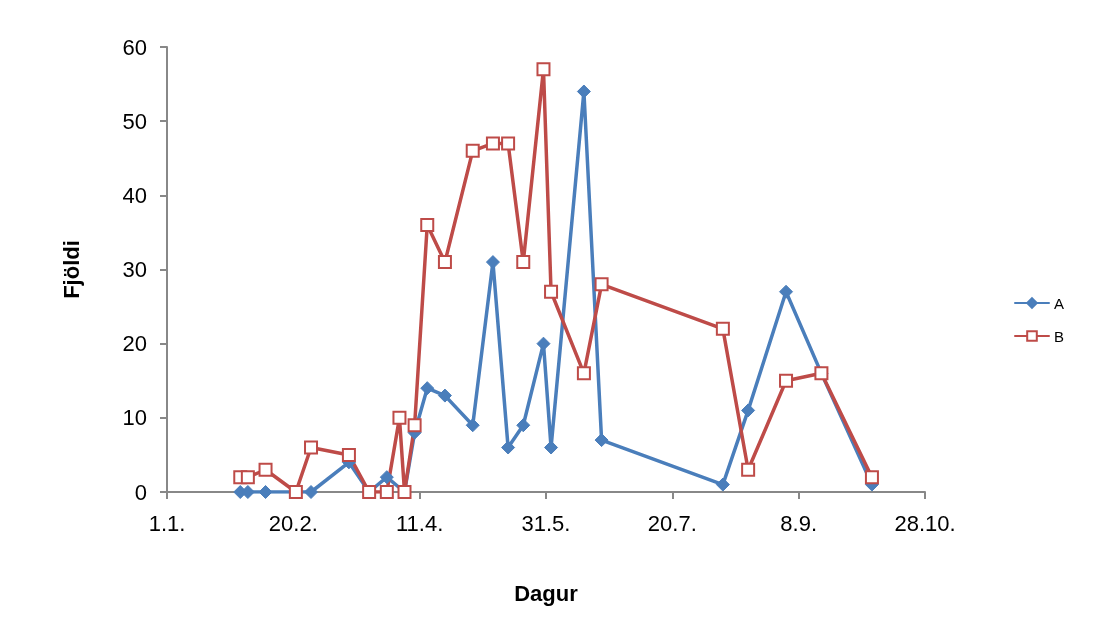  Describe the element at coordinates (1059, 303) in the screenshot. I see `legend-label: A` at that location.